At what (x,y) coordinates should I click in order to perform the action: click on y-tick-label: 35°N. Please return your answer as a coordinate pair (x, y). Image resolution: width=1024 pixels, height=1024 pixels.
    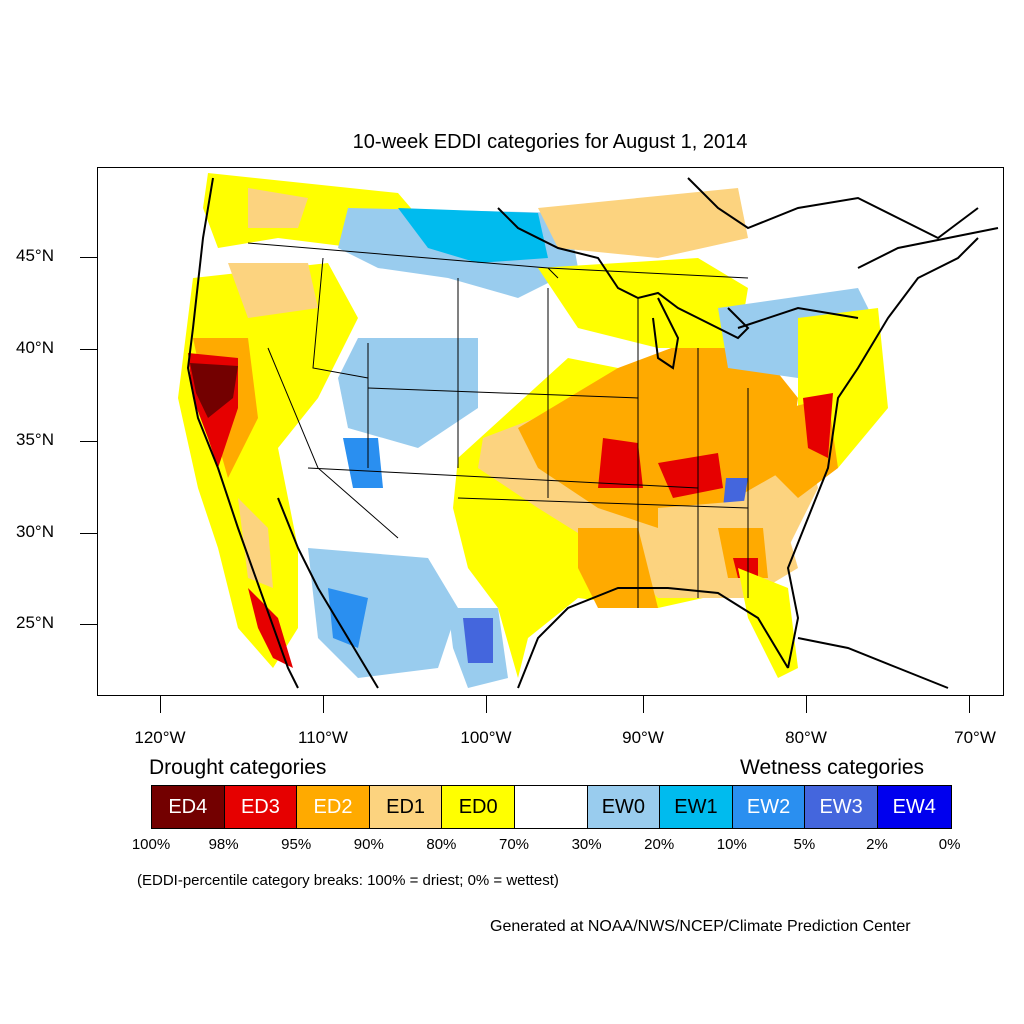
    Looking at the image, I should click on (35, 439).